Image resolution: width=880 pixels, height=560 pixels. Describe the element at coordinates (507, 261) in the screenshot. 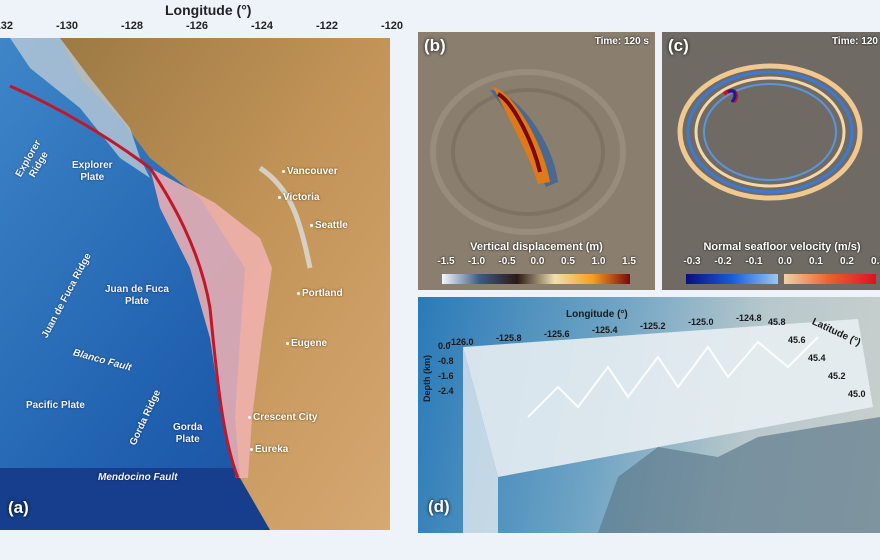

I see `colorbar-tick: -0.5` at that location.